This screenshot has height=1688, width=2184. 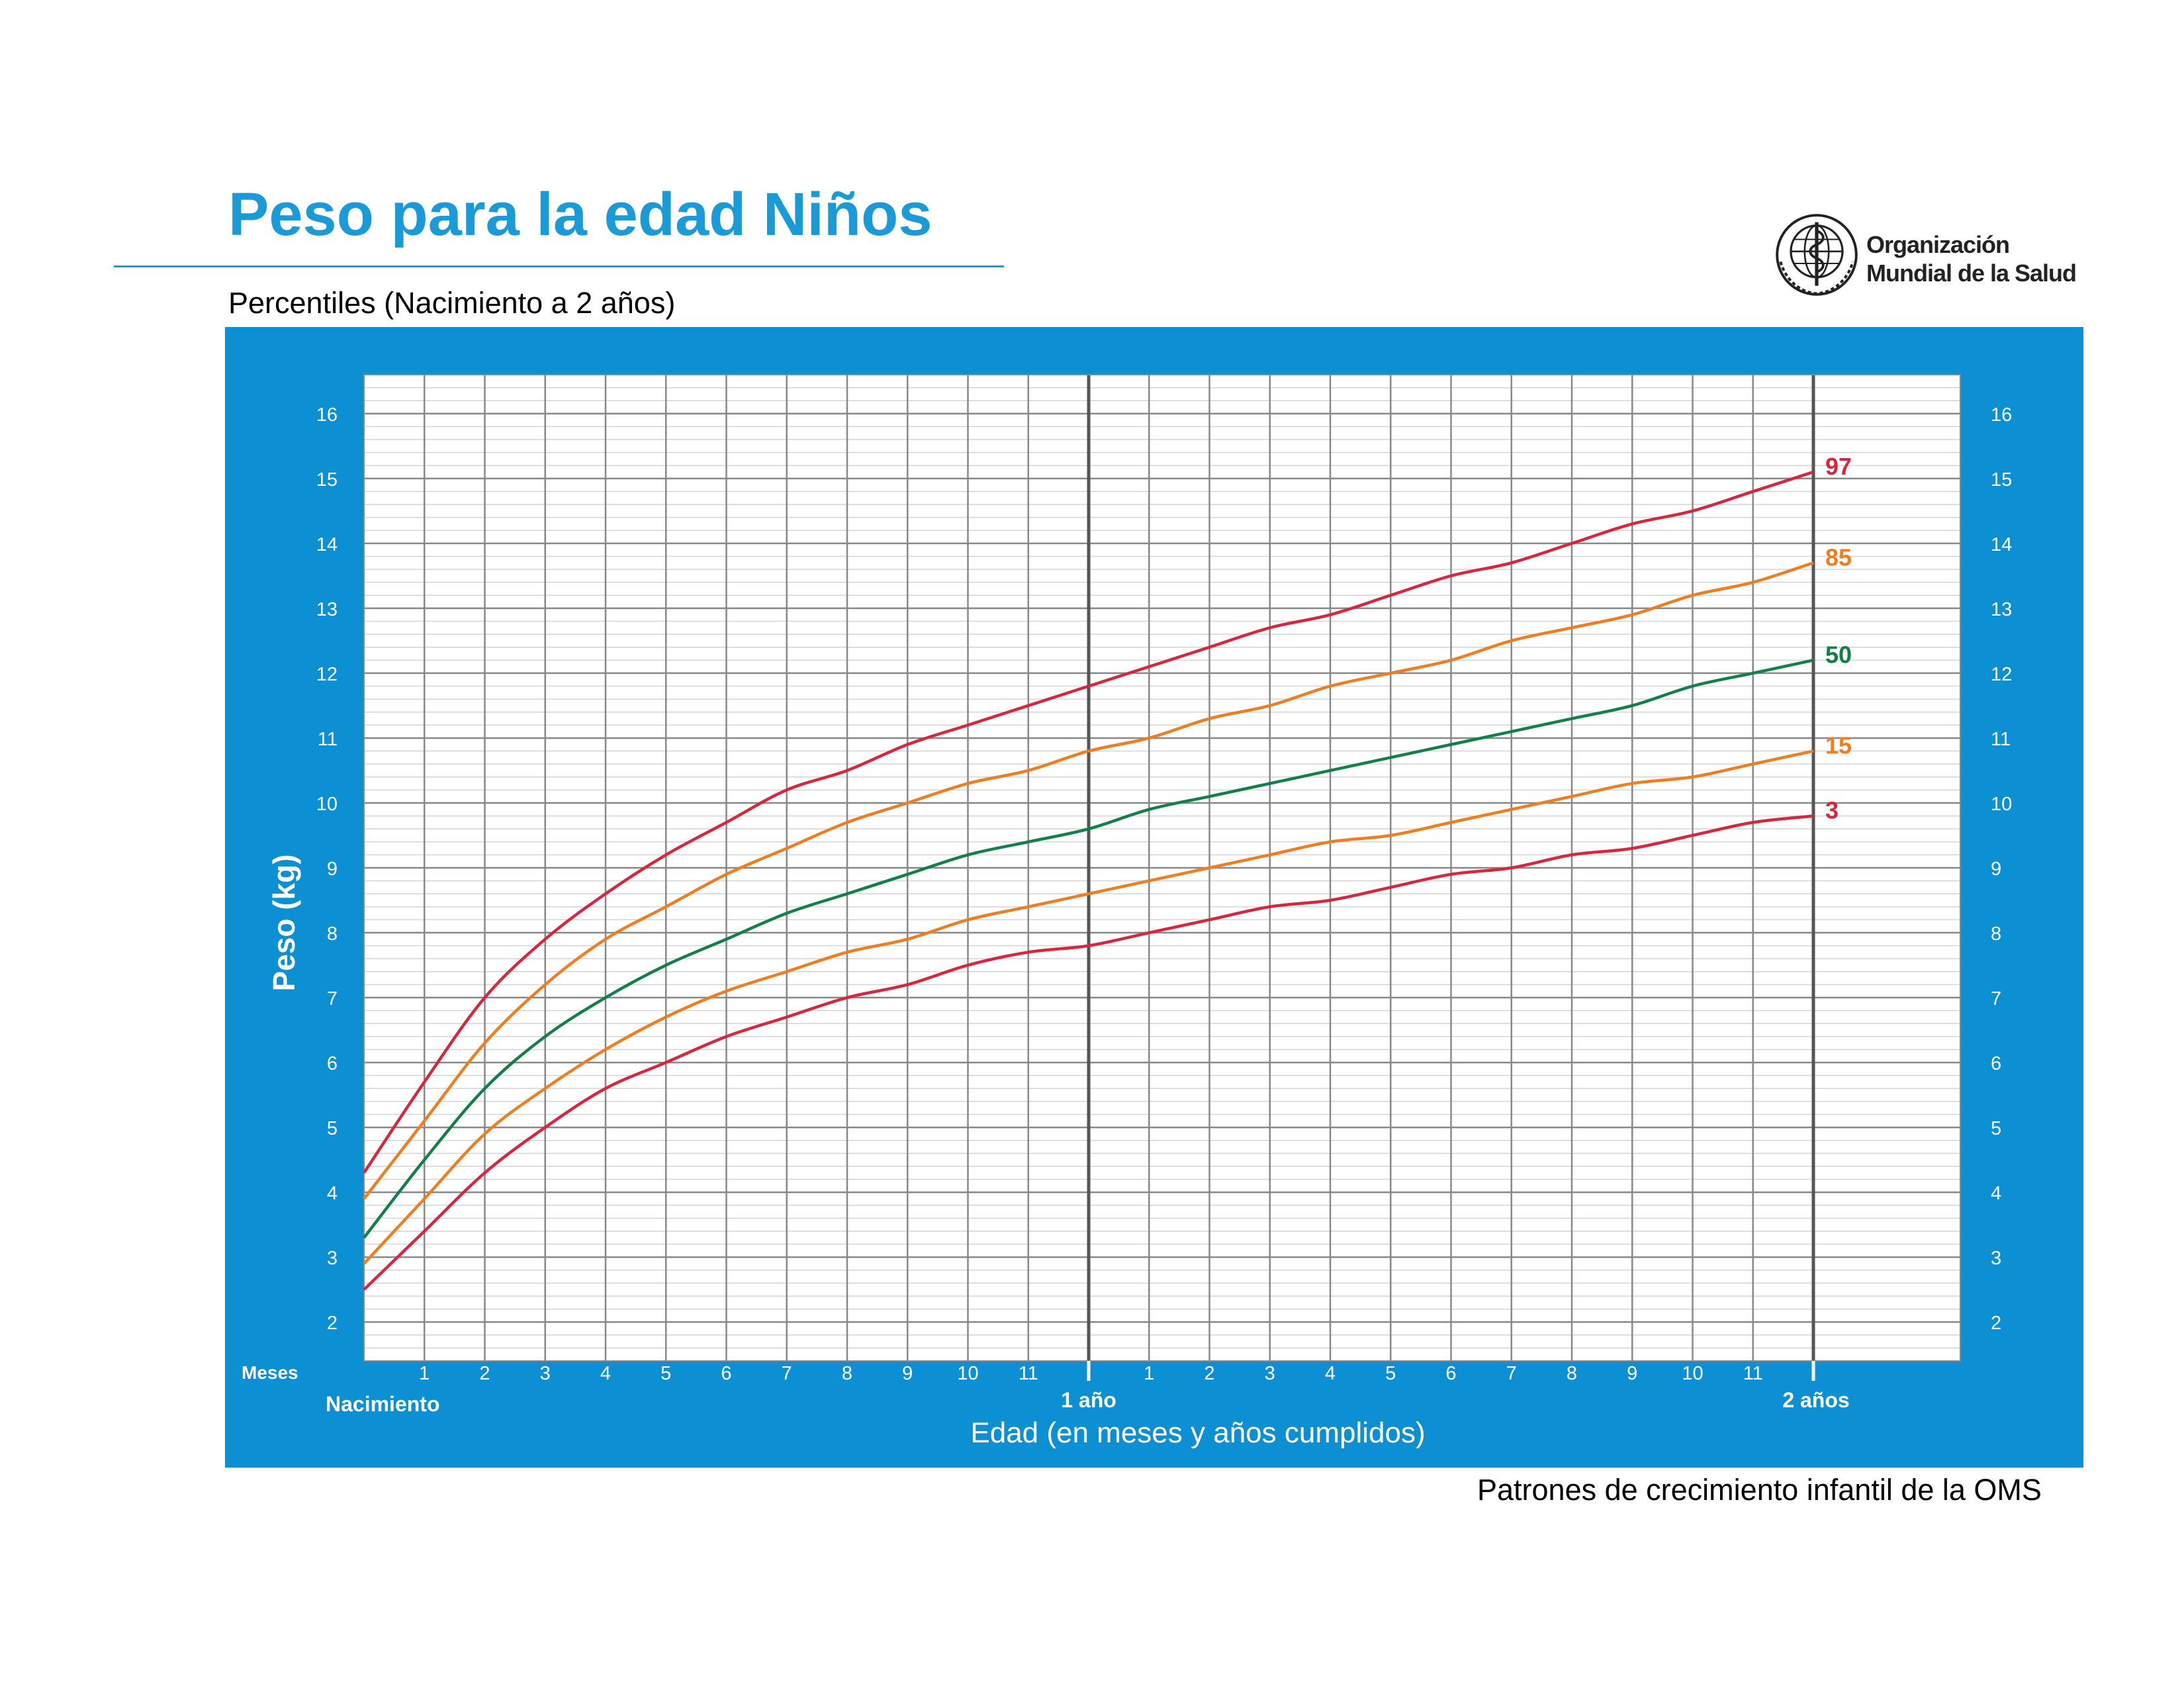 I want to click on y-tick-label-right: 2, so click(x=1996, y=1323).